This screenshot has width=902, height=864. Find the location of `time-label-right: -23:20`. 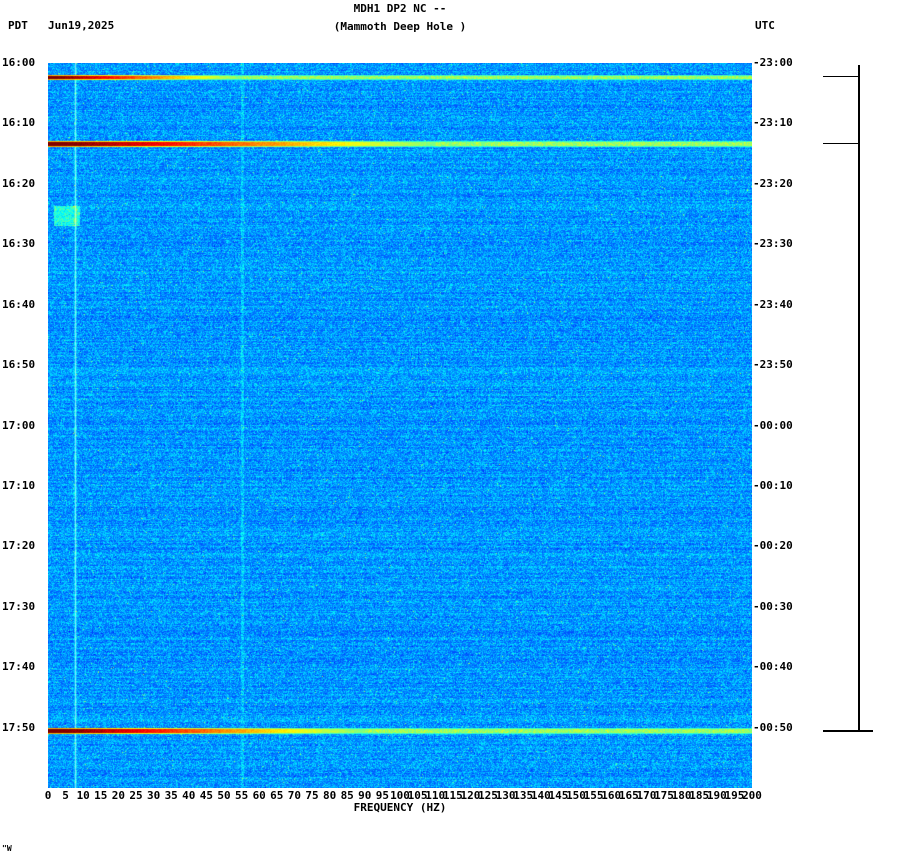

time-label-right: -23:20 is located at coordinates (773, 183).